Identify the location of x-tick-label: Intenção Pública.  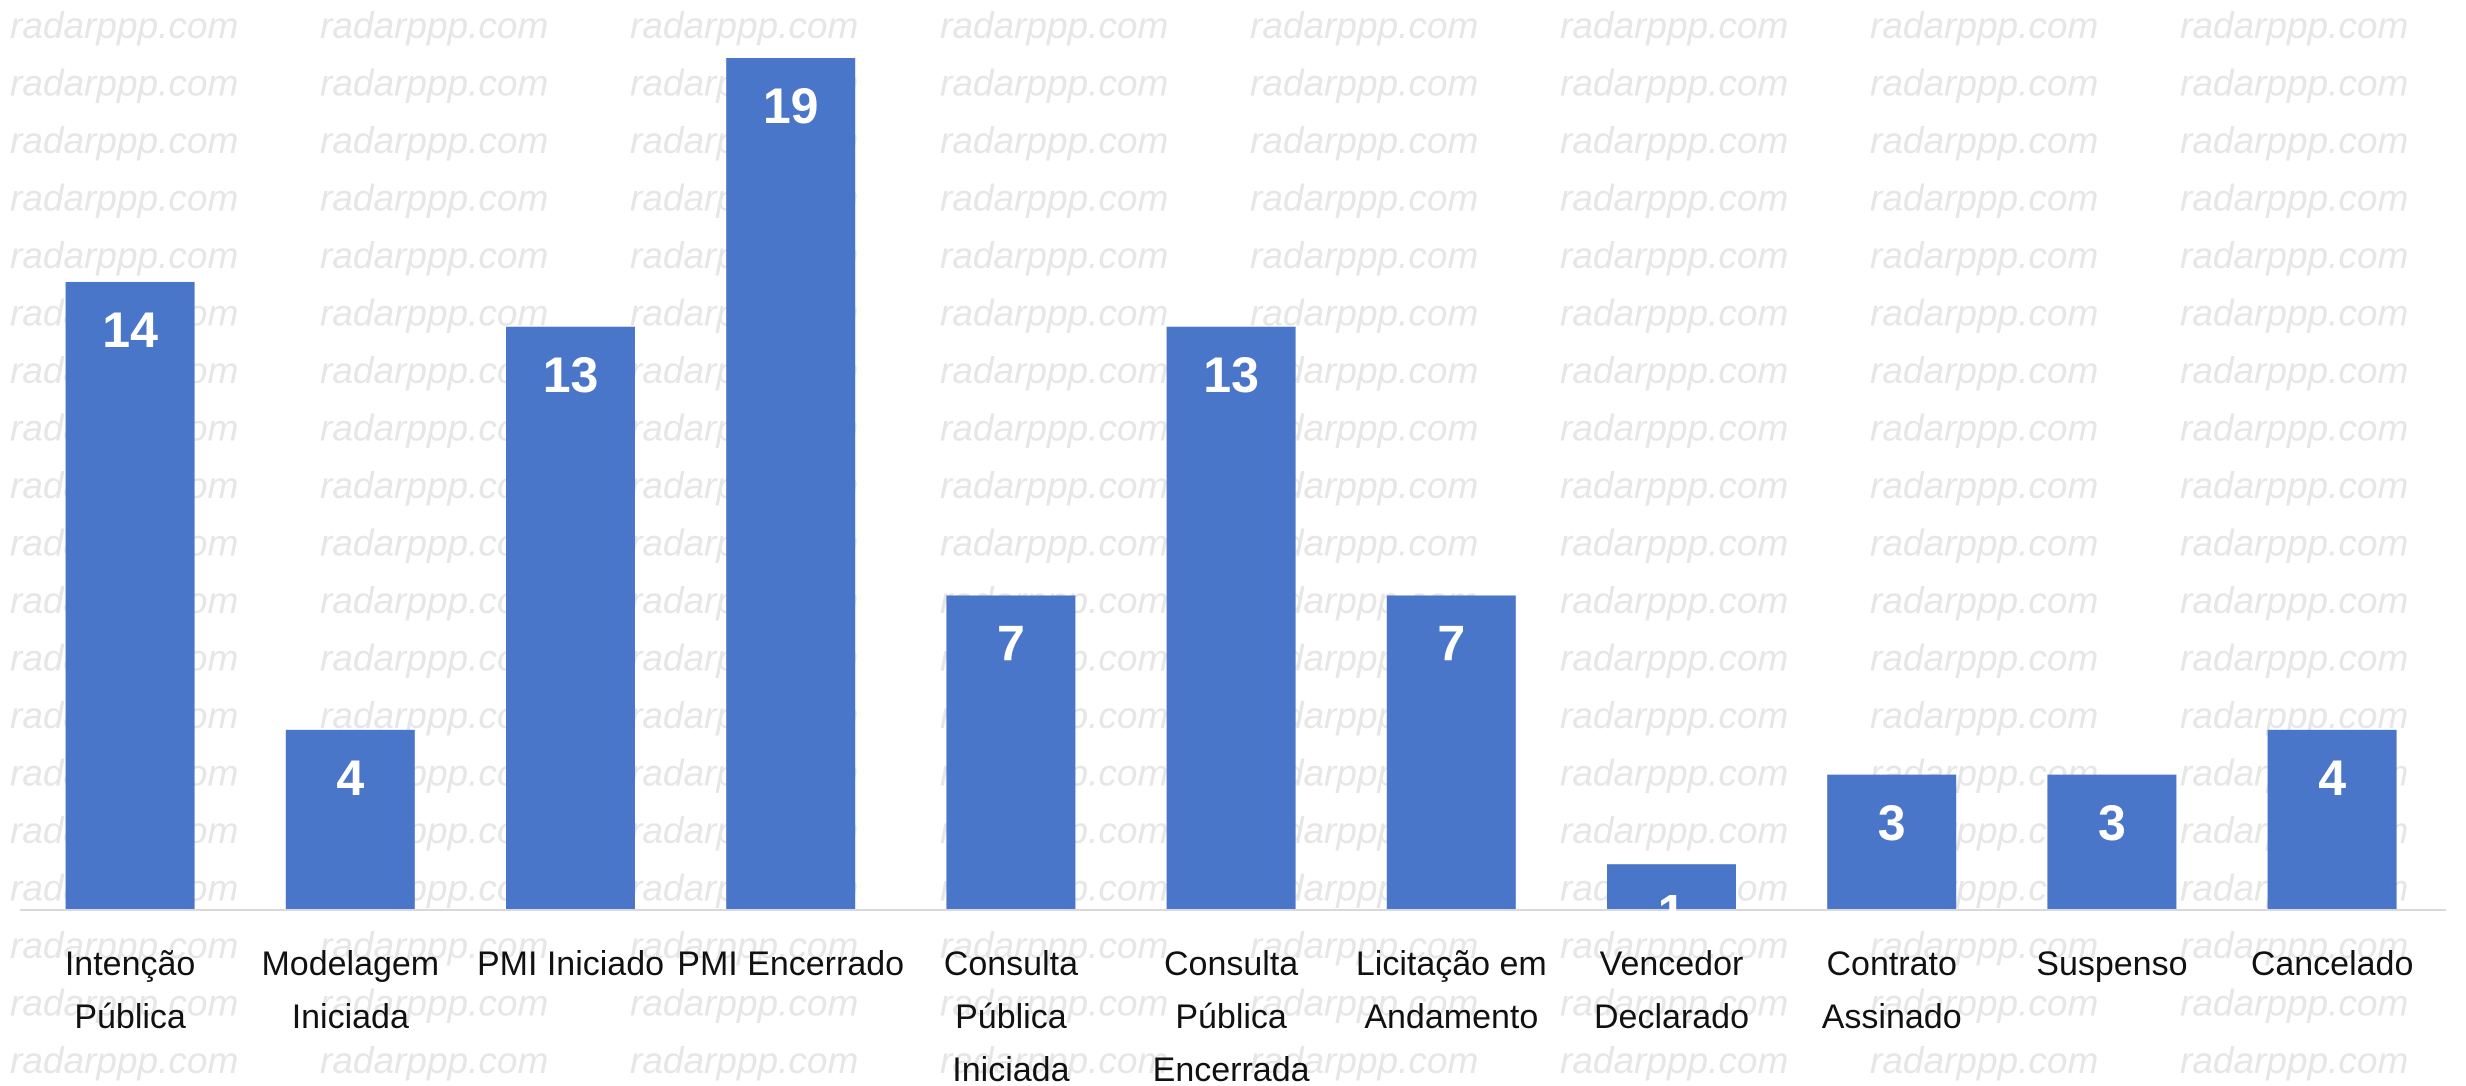
(130, 990).